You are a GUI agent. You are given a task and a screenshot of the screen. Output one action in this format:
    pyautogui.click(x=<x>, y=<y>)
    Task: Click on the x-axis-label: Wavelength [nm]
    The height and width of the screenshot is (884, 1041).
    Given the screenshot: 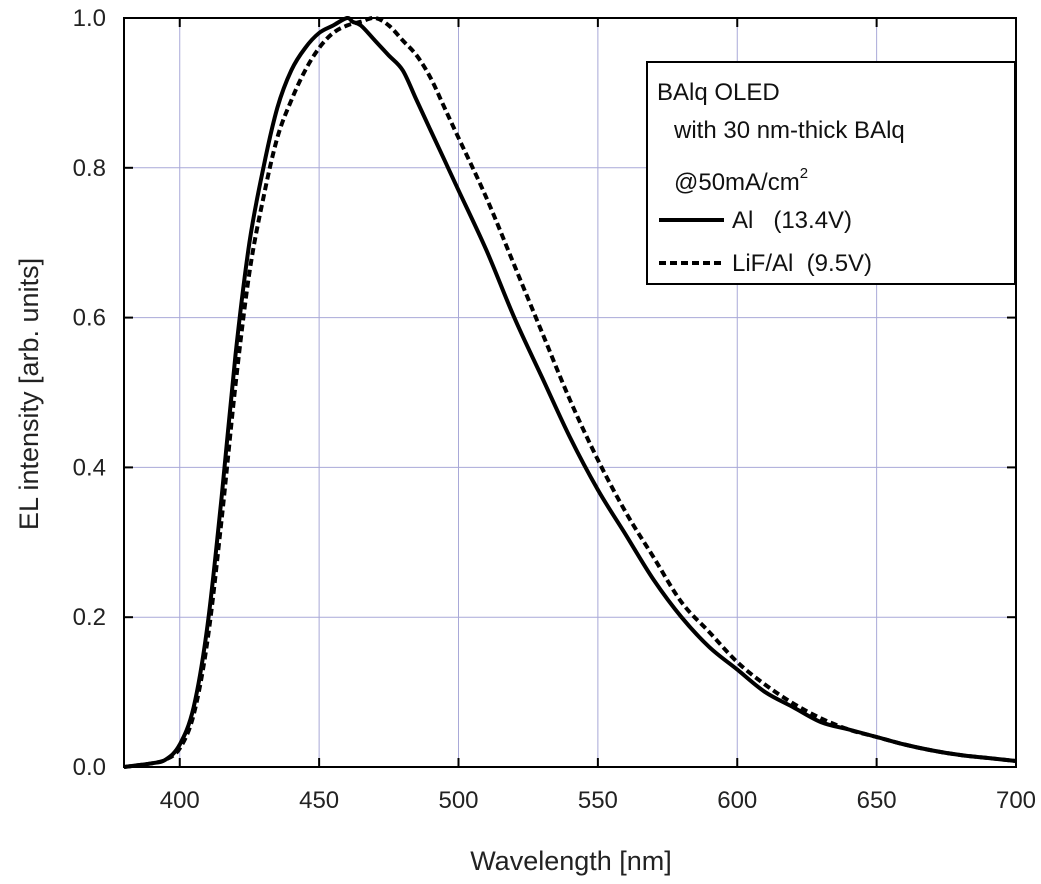 What is the action you would take?
    pyautogui.click(x=571, y=861)
    